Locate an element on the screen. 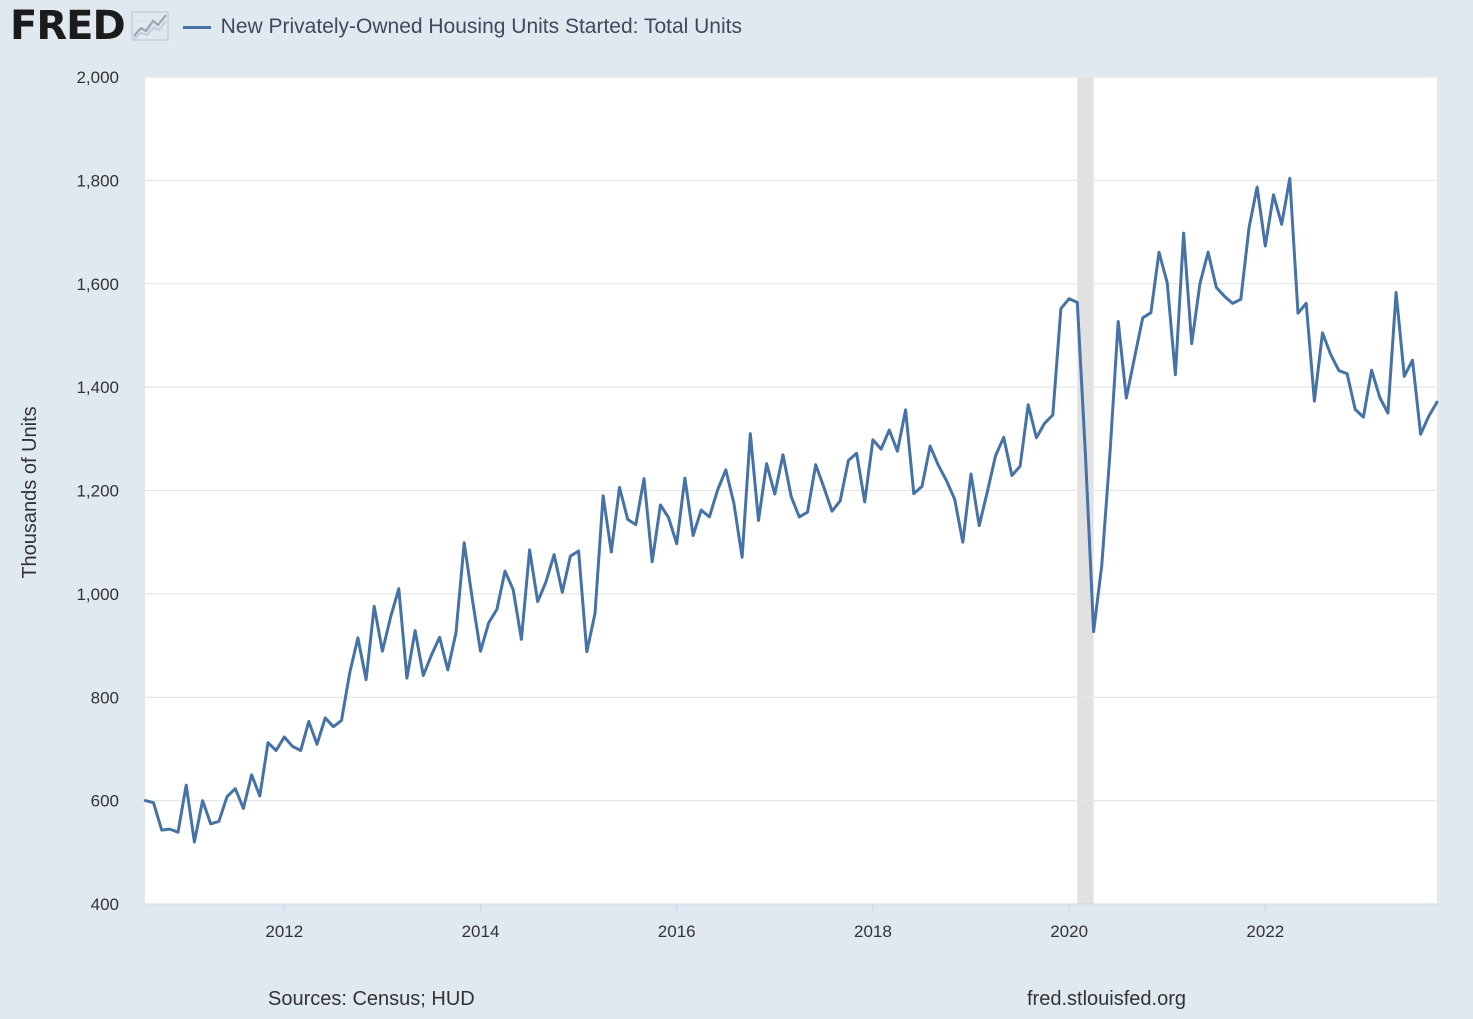 This screenshot has width=1473, height=1019. source-note: Sources: Census; HUD is located at coordinates (371, 999).